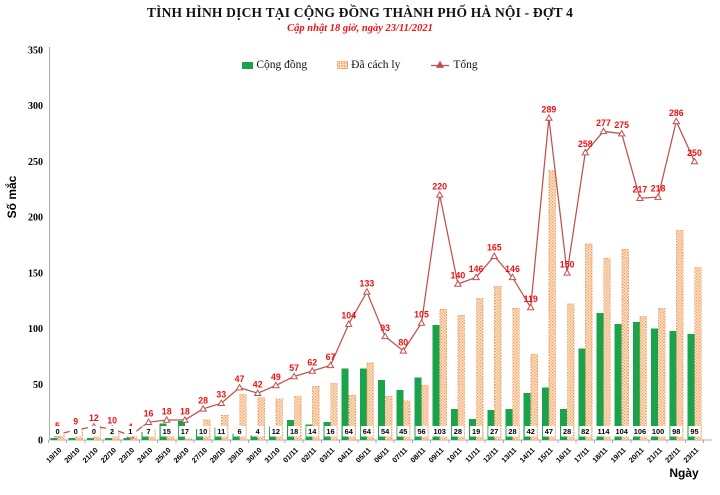 Image resolution: width=720 pixels, height=495 pixels. What do you see at coordinates (527, 455) in the screenshot?
I see `x-date-label: 14/11` at bounding box center [527, 455].